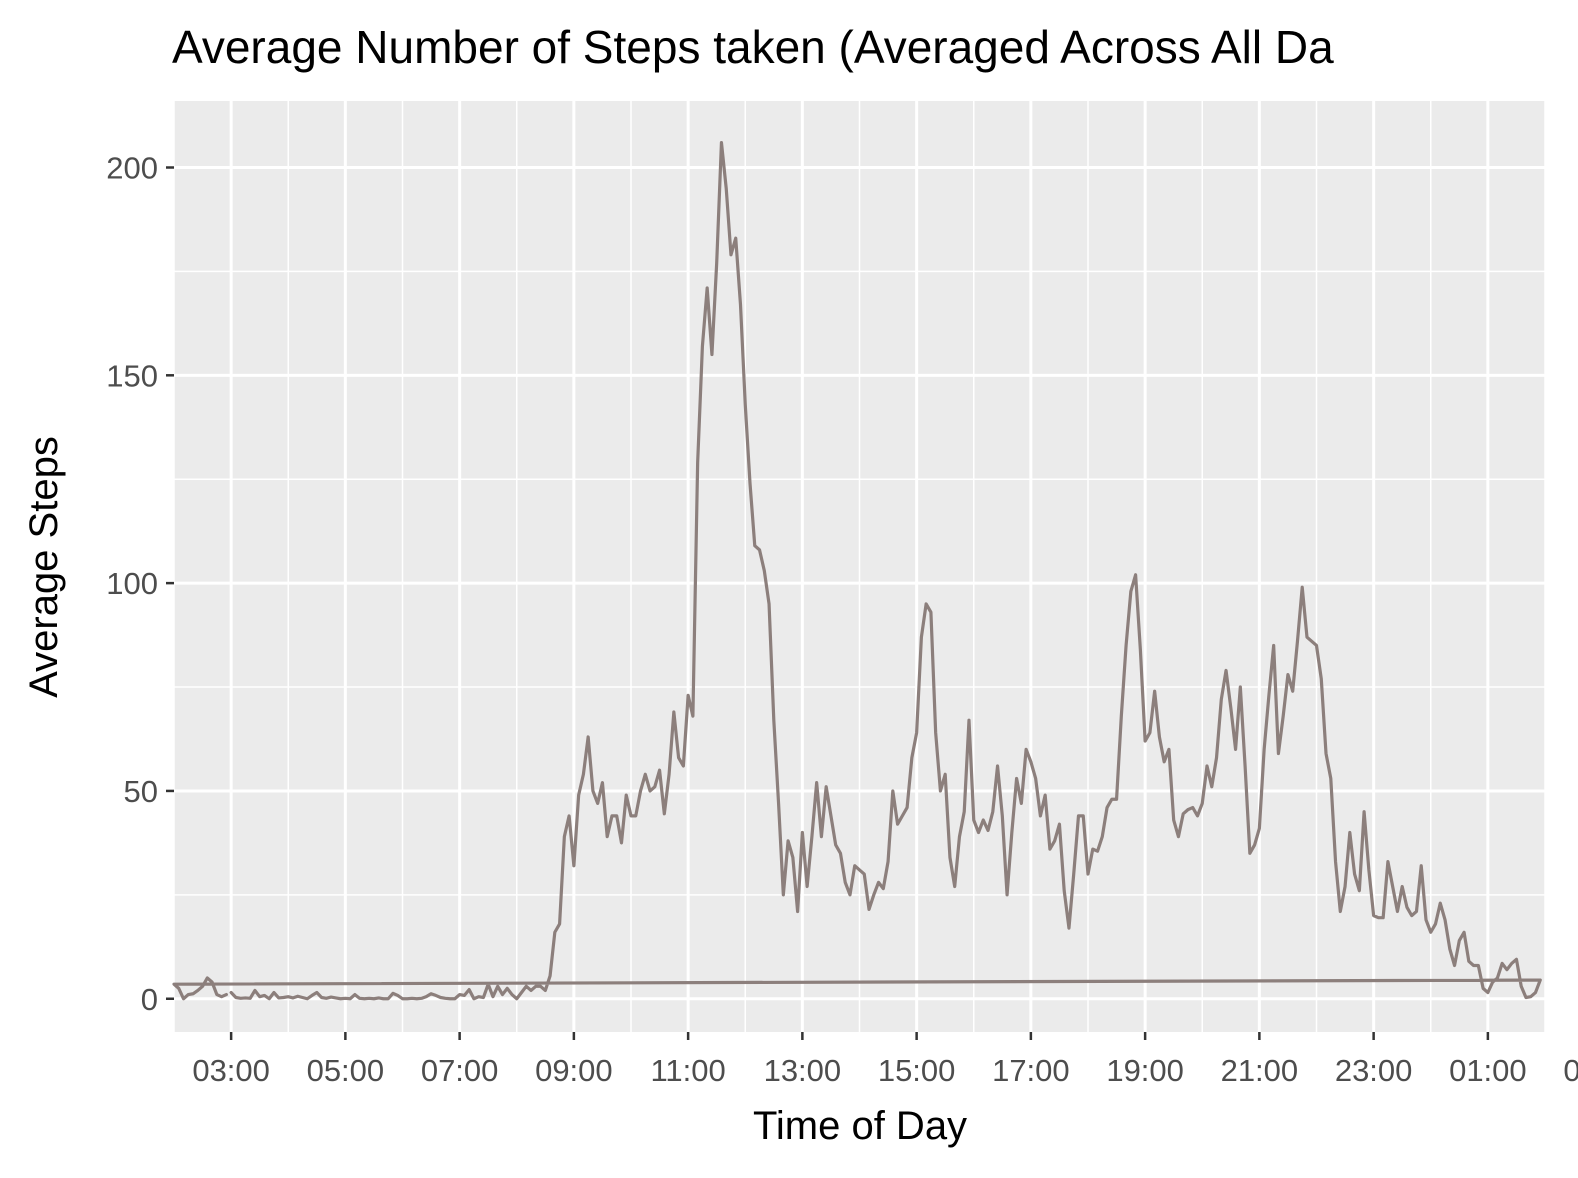  Describe the element at coordinates (132, 375) in the screenshot. I see `y-tick-label: 150` at that location.